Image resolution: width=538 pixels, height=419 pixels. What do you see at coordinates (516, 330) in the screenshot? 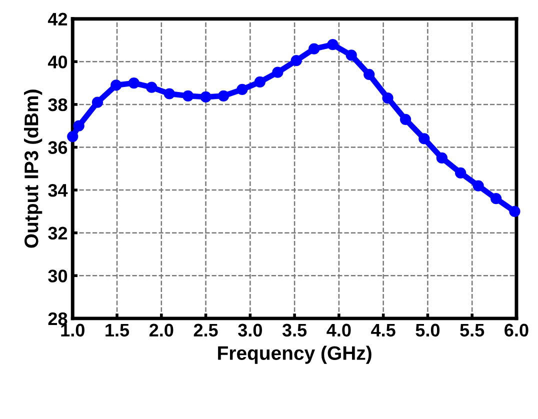
I see `x-tick-label: 6.0` at bounding box center [516, 330].